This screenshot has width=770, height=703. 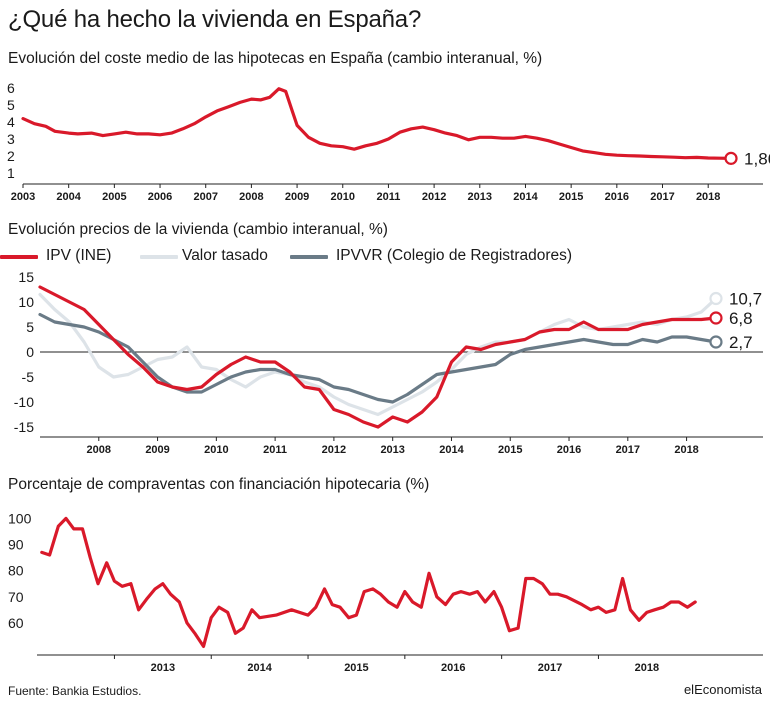 What do you see at coordinates (510, 450) in the screenshot?
I see `chart2-x-tick: 2015` at bounding box center [510, 450].